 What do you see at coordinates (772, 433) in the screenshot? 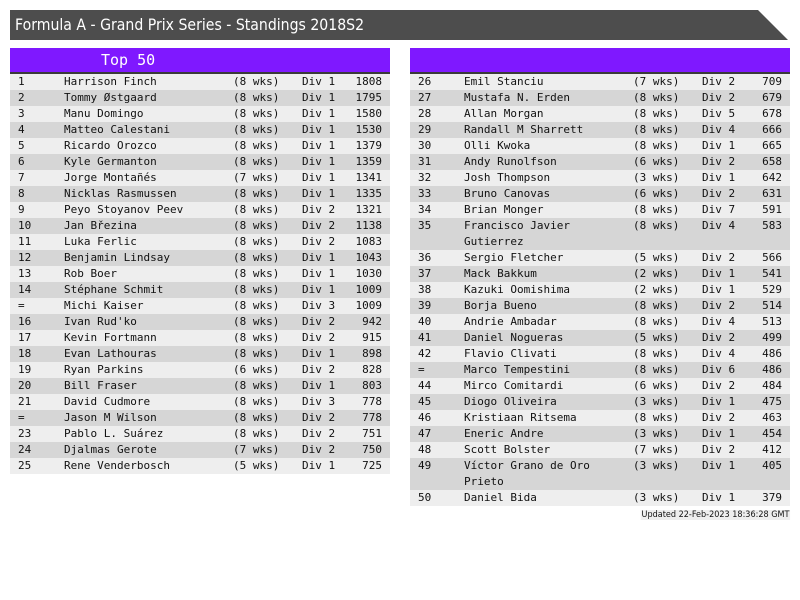
I see `points: 454` at bounding box center [772, 433].